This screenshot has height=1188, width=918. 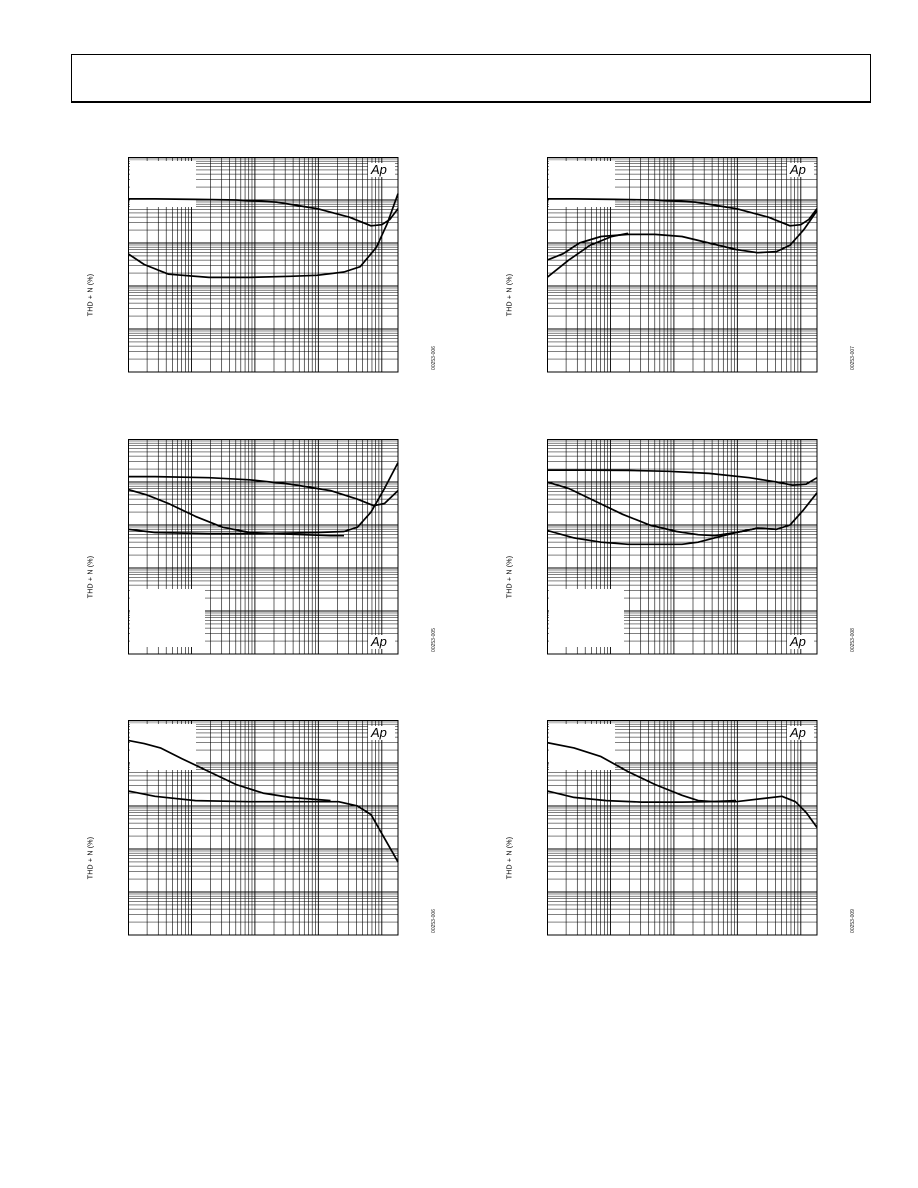 I want to click on thd-chart-6: THD + N (%) 00253-009 Ap, so click(x=676, y=828).